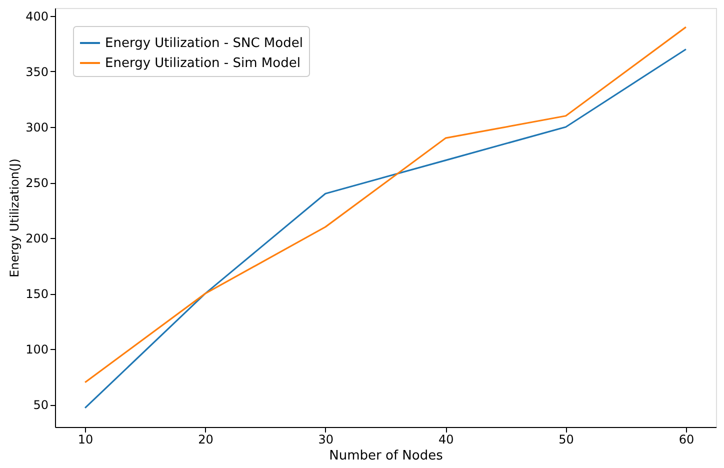 The width and height of the screenshot is (724, 468). What do you see at coordinates (37, 183) in the screenshot?
I see `y-tick-label: 250` at bounding box center [37, 183].